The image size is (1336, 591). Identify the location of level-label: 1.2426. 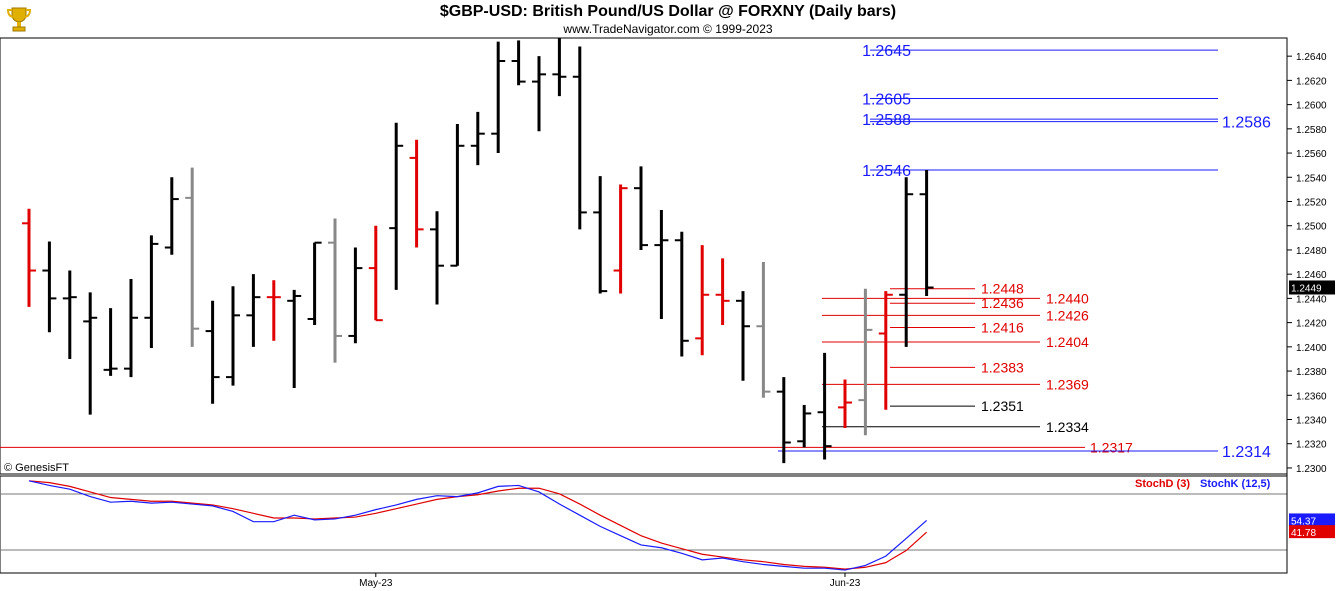
(1067, 315).